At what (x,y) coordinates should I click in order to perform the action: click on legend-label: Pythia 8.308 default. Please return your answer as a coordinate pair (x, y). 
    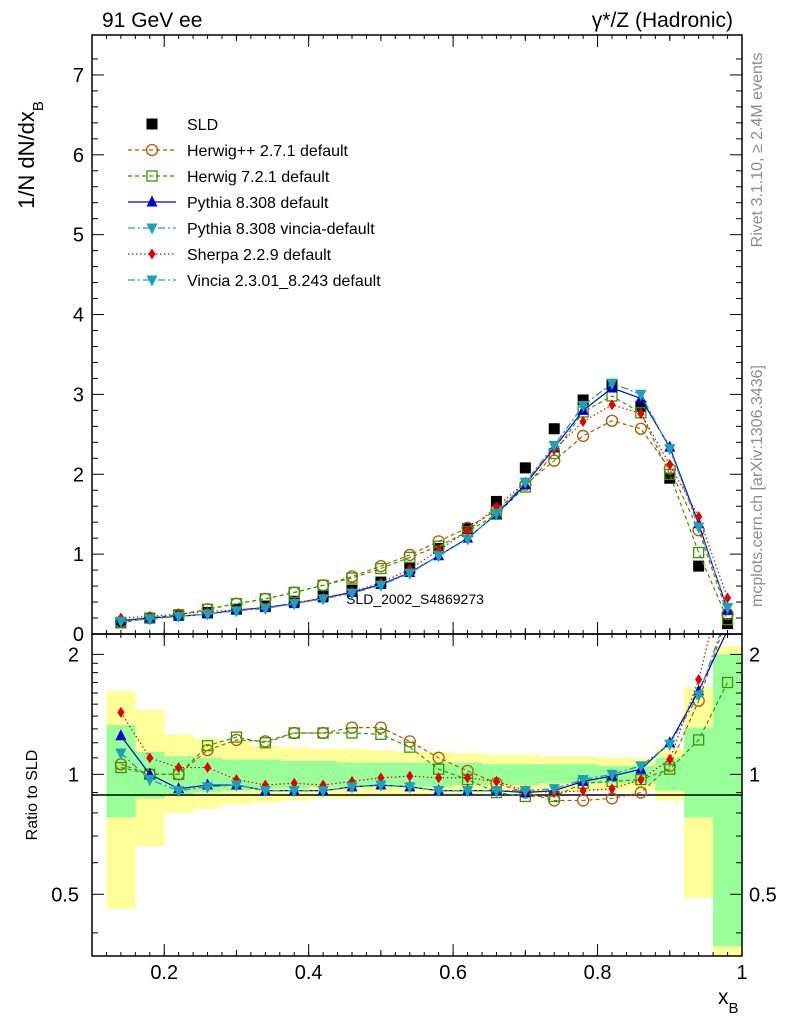
    Looking at the image, I should click on (258, 203).